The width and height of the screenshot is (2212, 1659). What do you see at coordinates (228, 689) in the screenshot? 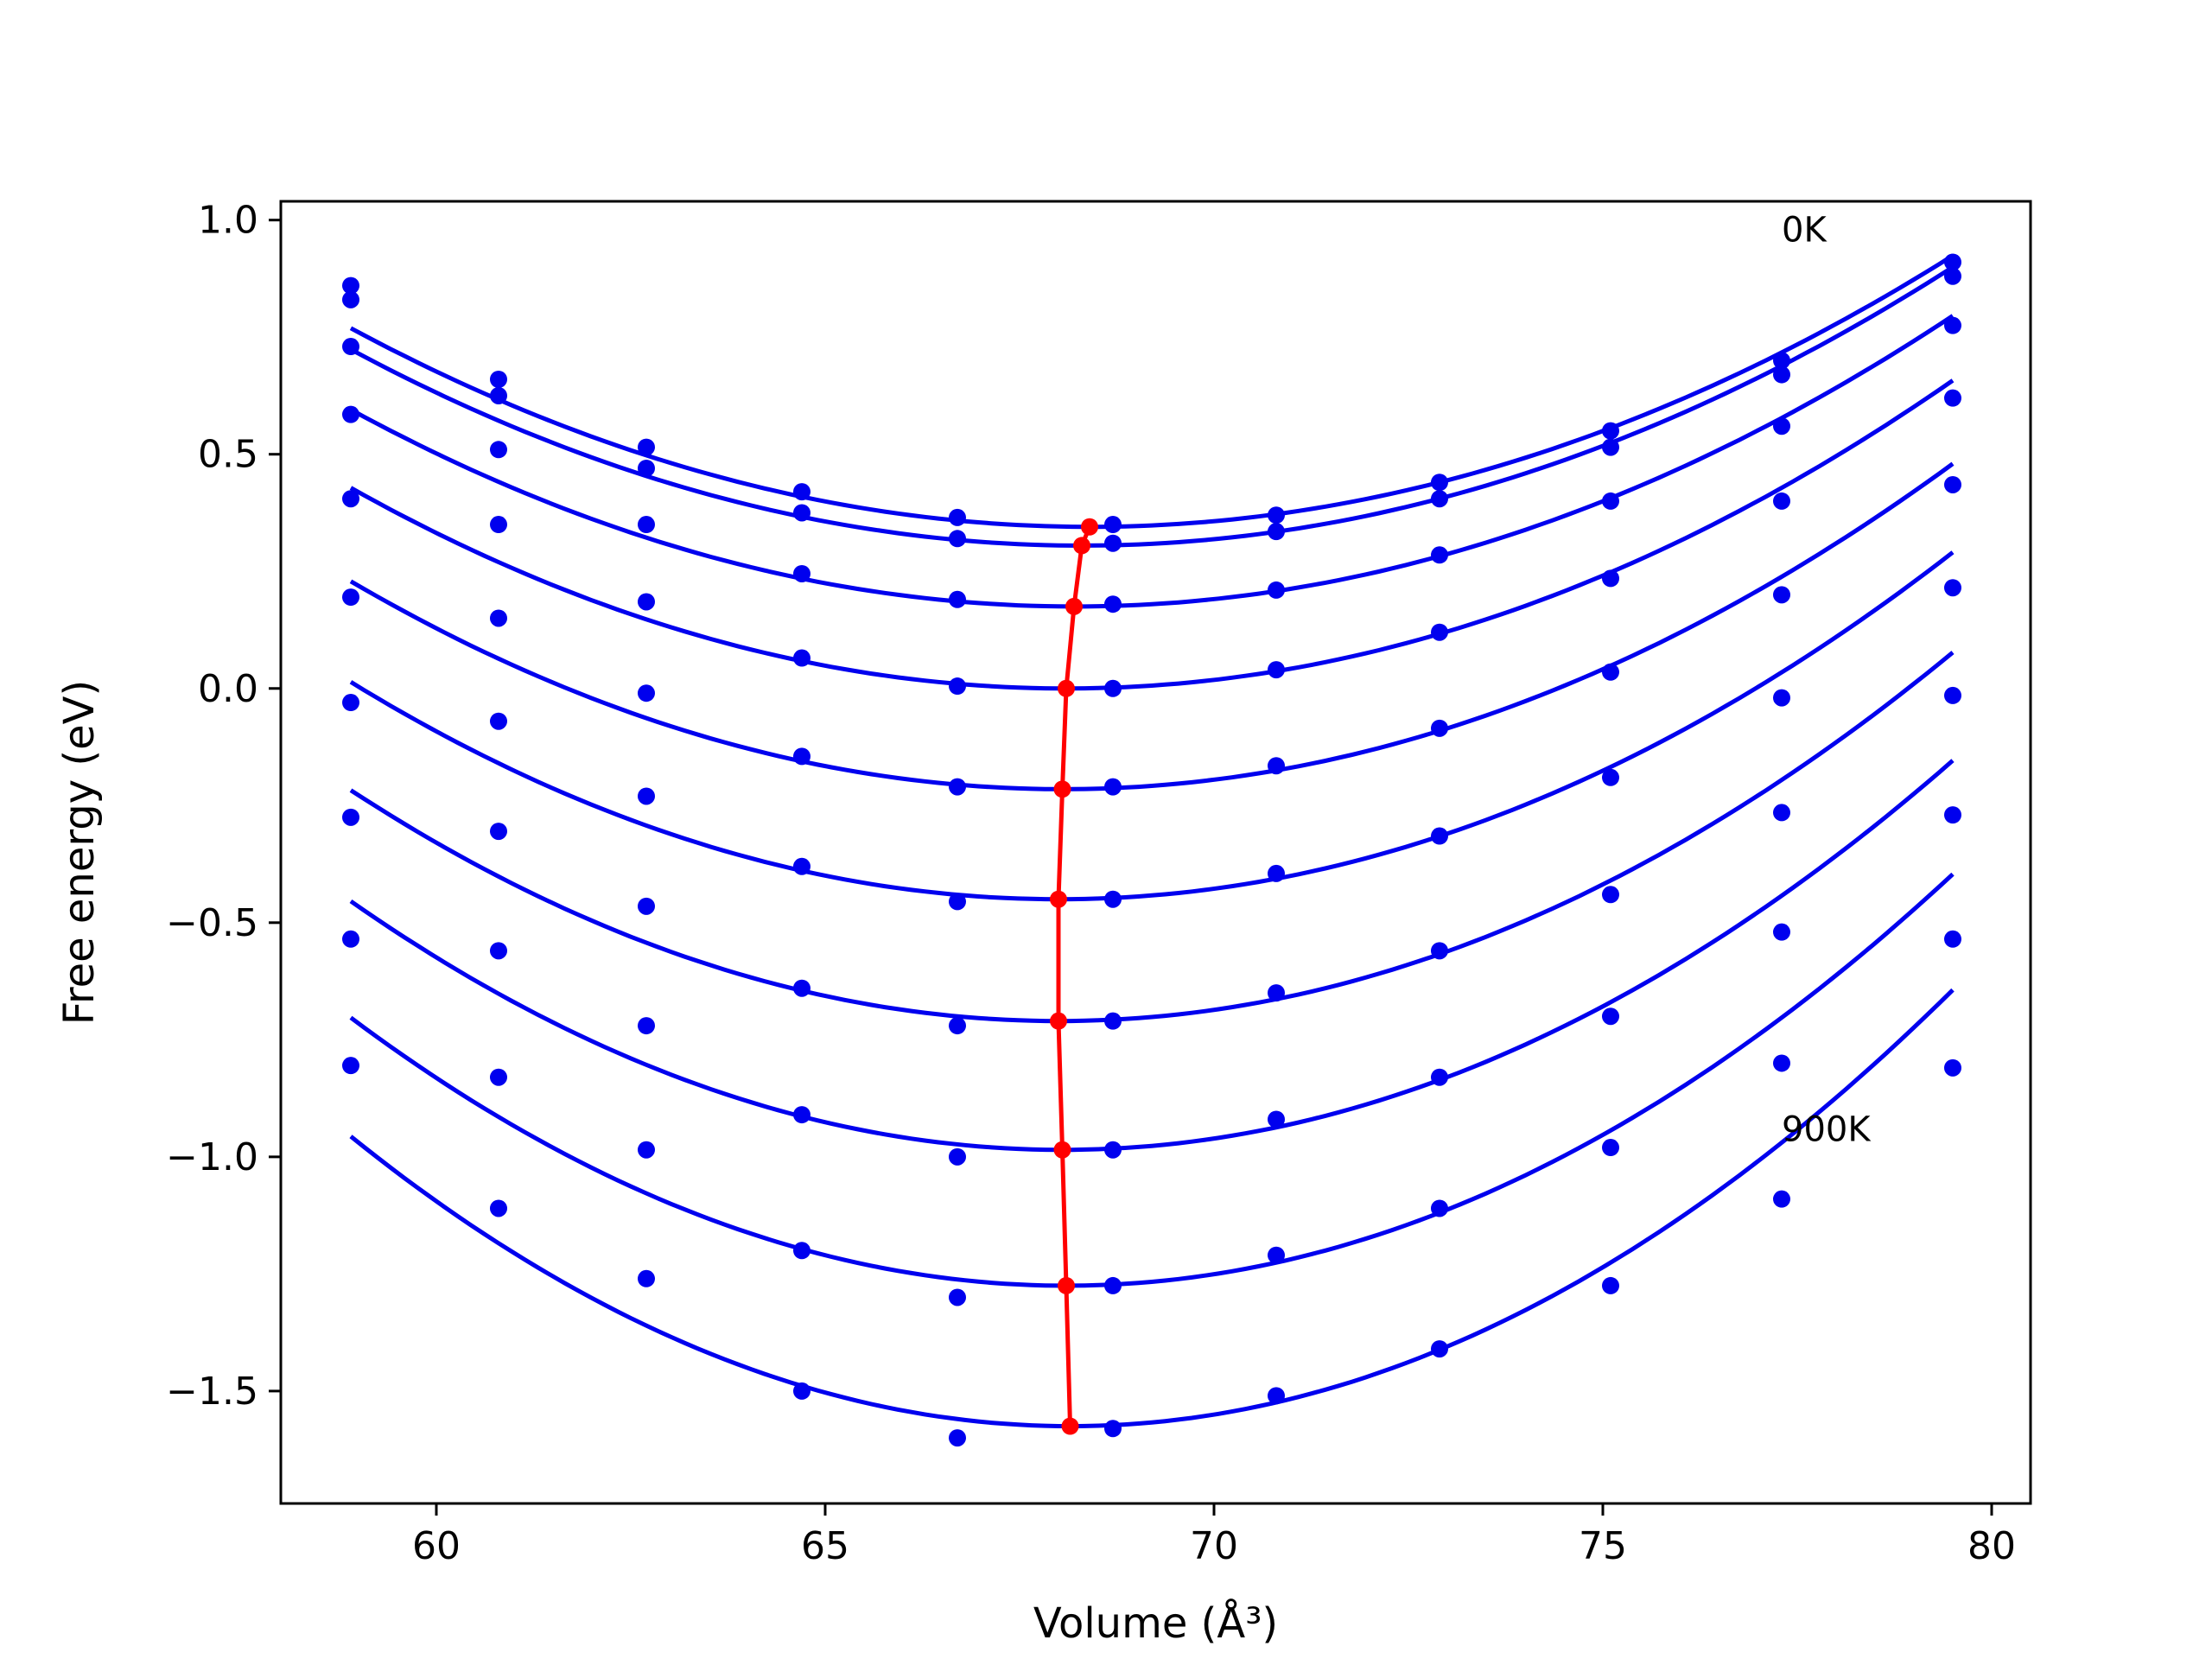
I see `y-tick-label-3: 0.0` at bounding box center [228, 689].